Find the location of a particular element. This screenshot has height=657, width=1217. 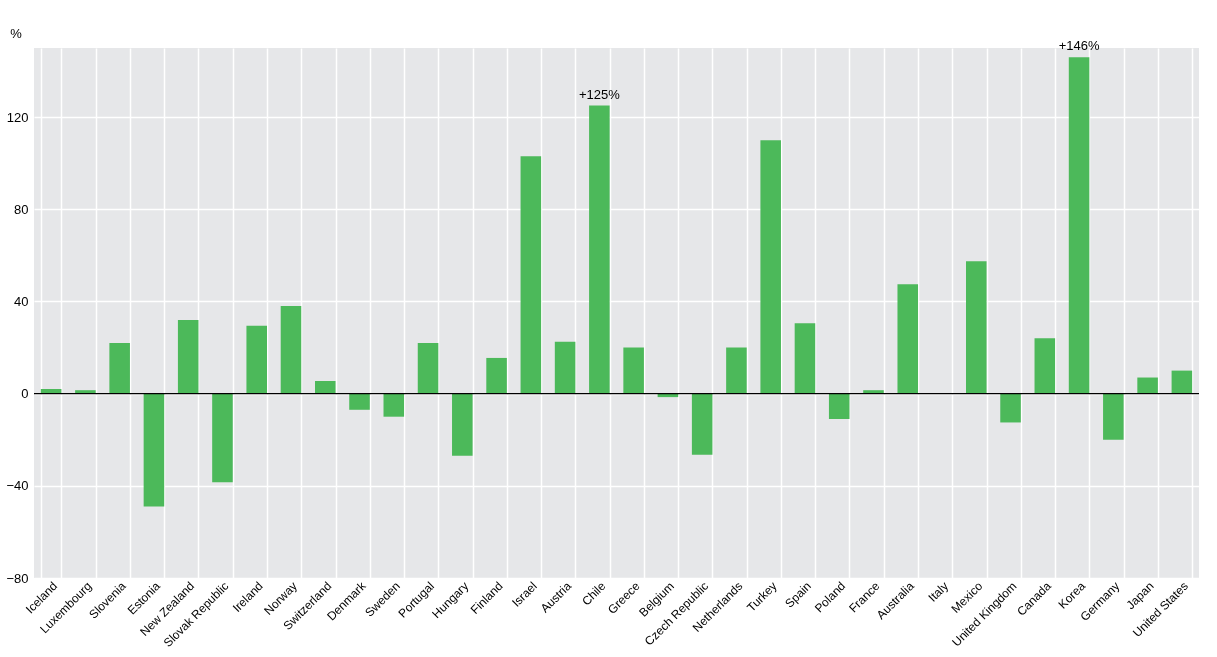

y-tick-label: 40 is located at coordinates (21, 301).